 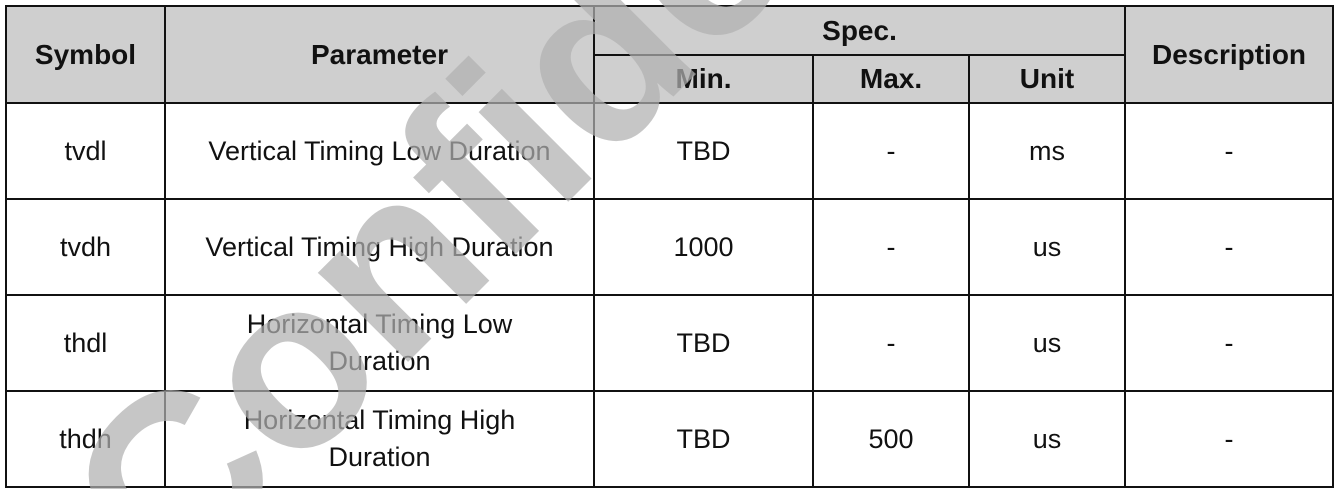 I want to click on header-description: Description, so click(x=1229, y=54).